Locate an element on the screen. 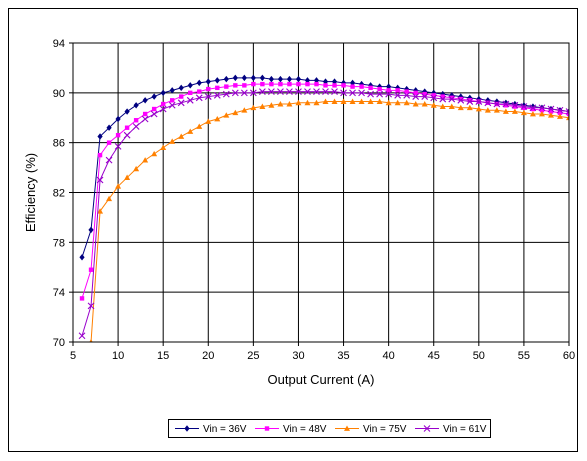 The width and height of the screenshot is (587, 461). x-tick-label: 60 is located at coordinates (569, 356).